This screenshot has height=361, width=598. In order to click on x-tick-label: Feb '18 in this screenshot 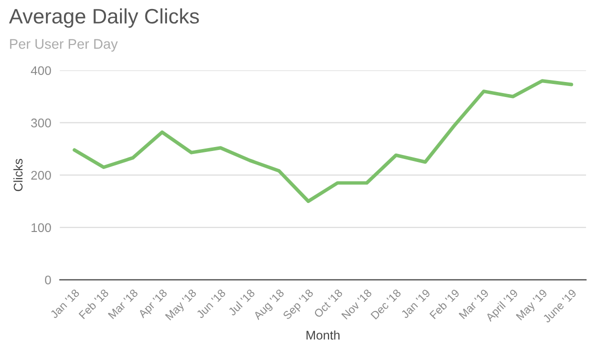, I will do `click(94, 304)`.